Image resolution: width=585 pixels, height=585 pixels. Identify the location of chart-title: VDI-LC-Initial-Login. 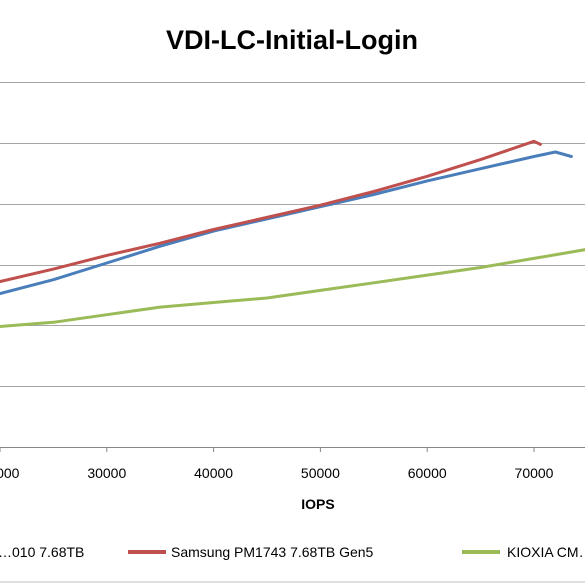
(292, 40).